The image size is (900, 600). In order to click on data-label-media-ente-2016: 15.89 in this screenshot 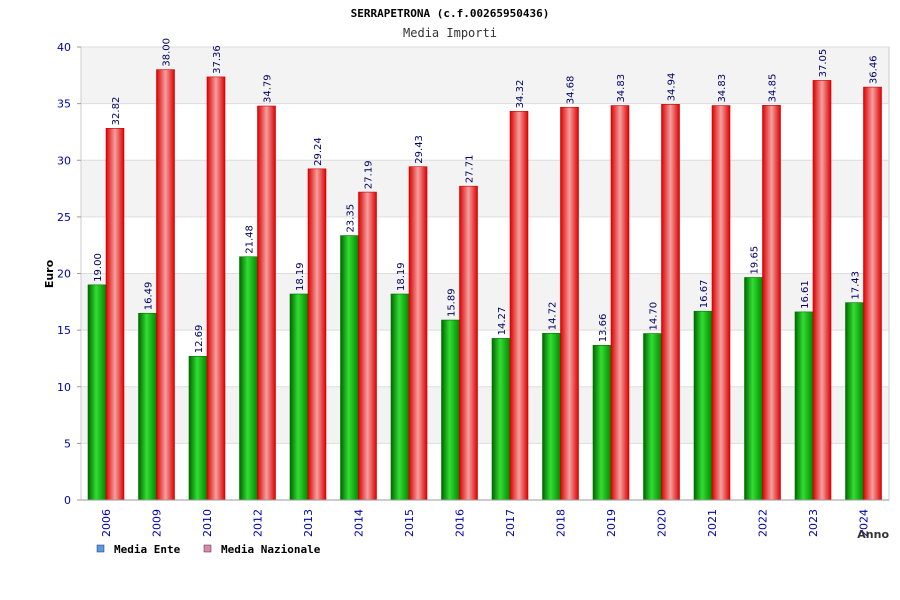, I will do `click(452, 302)`.